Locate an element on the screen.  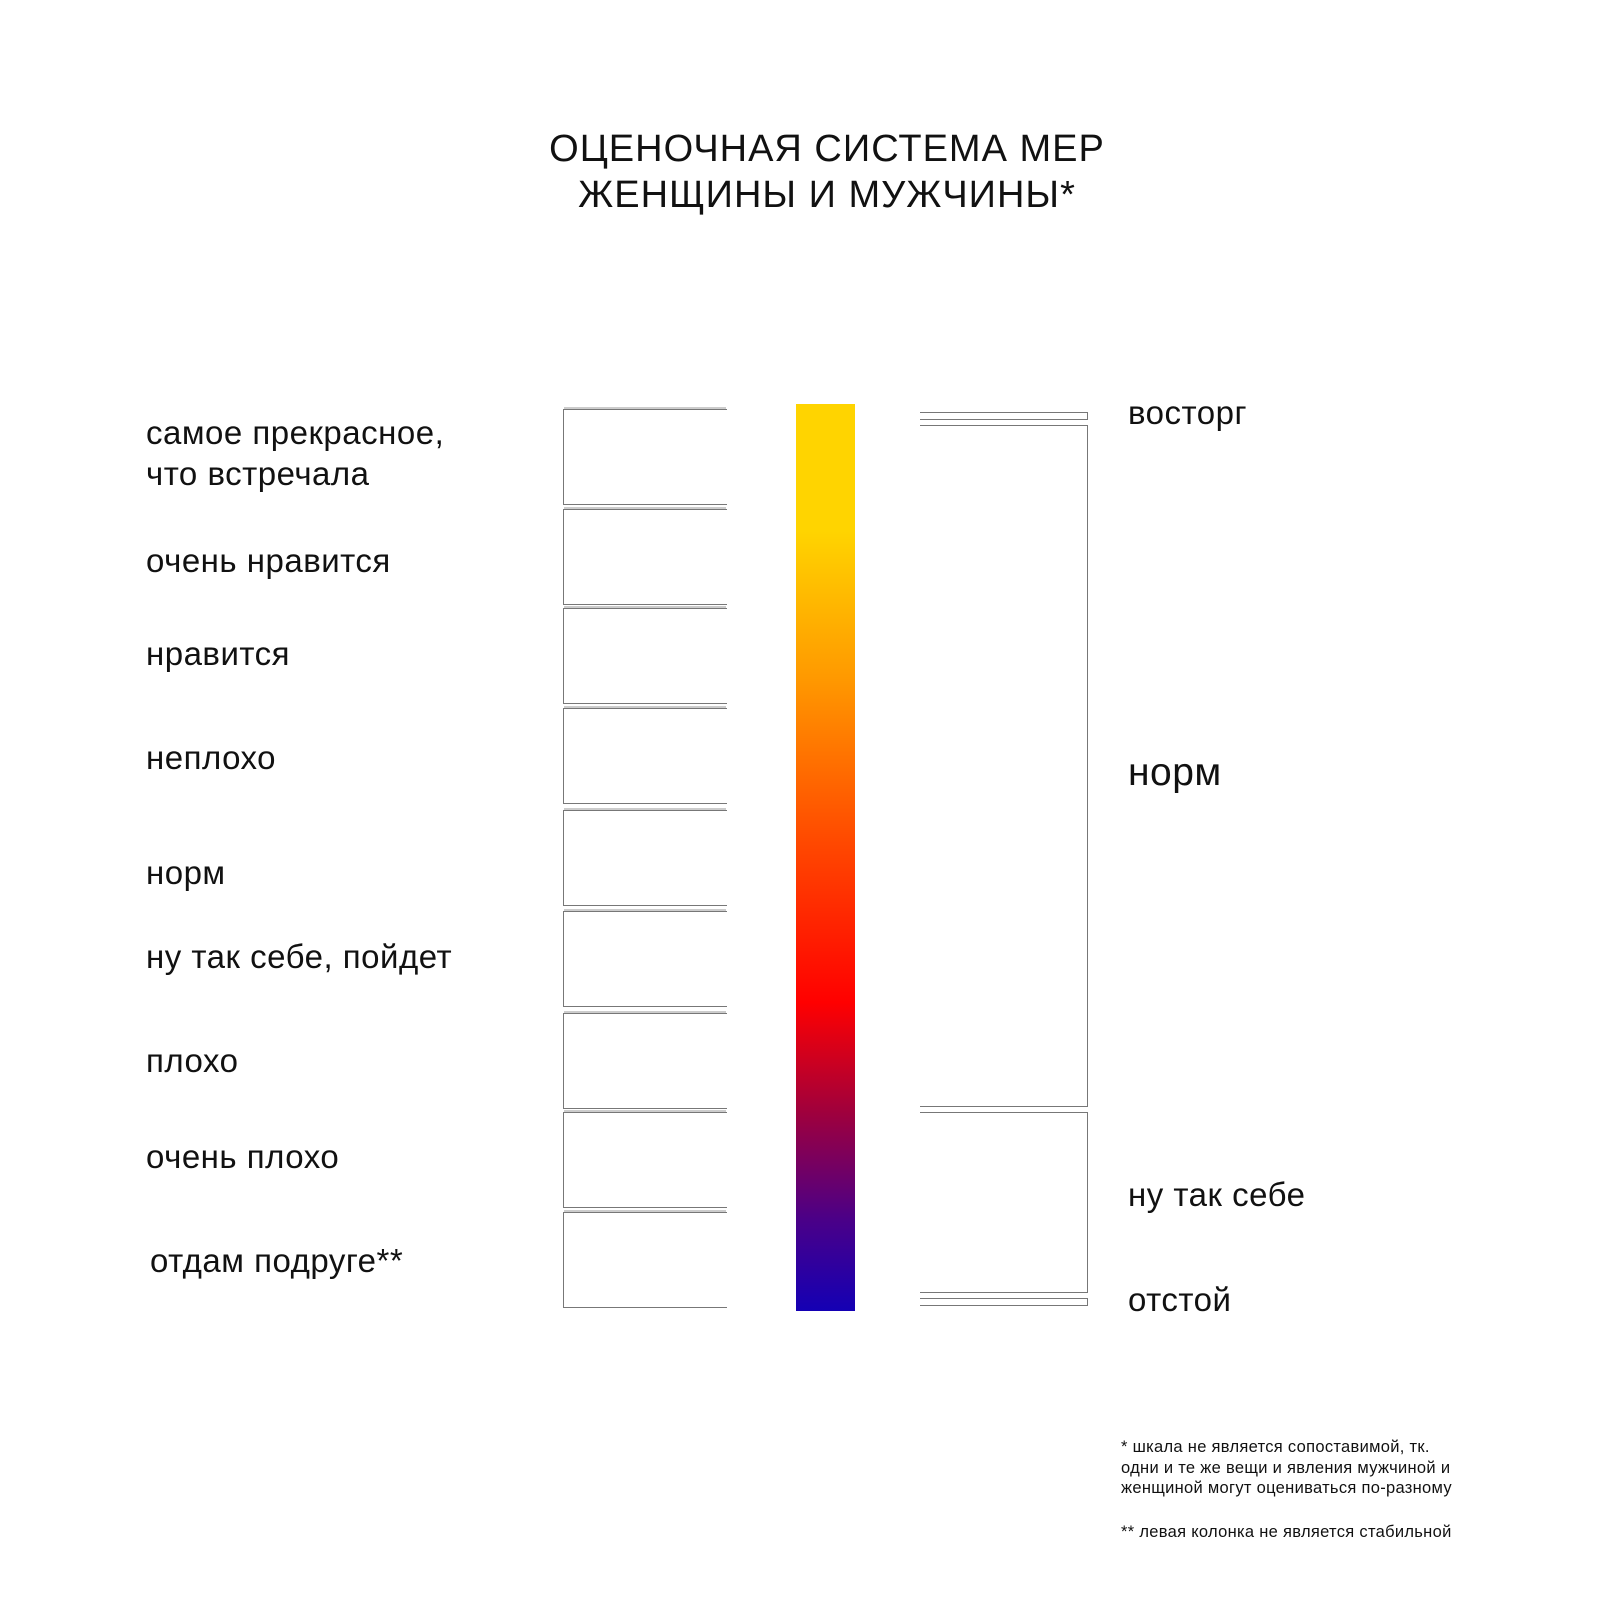
left-label-2: очень нравится is located at coordinates (268, 560).